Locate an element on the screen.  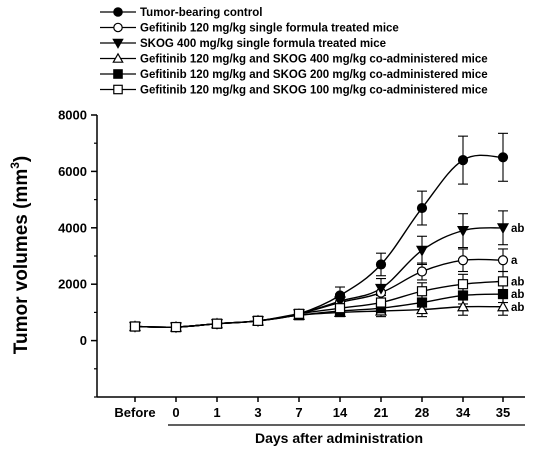
y-tick-label: 8000 is located at coordinates (72, 115).